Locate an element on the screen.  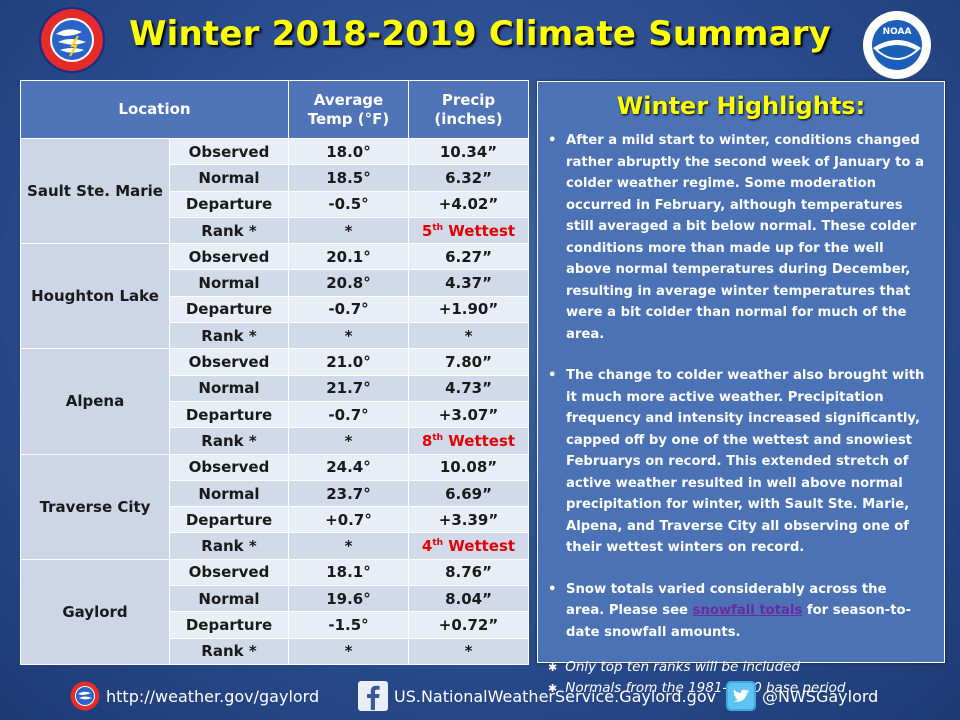
noaa-logo-icon: NOAA is located at coordinates (897, 45).